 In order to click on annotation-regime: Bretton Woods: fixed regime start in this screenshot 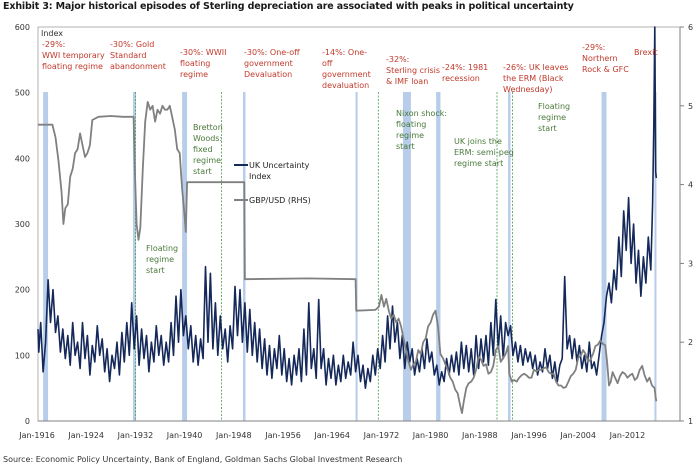, I will do `click(208, 149)`.